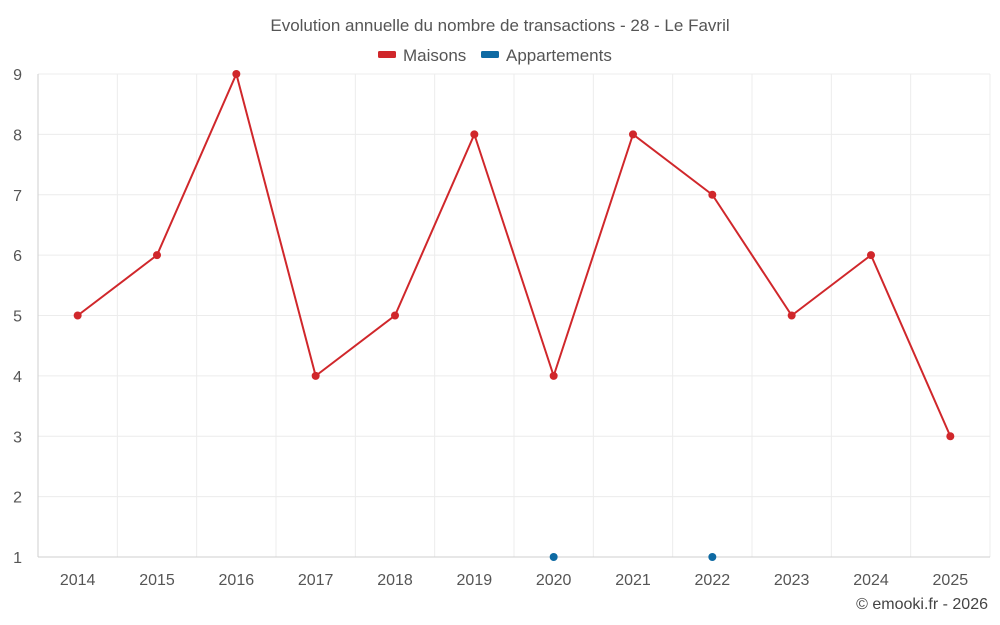 The image size is (1000, 625). Describe the element at coordinates (951, 580) in the screenshot. I see `x-tick-label: 2025` at that location.